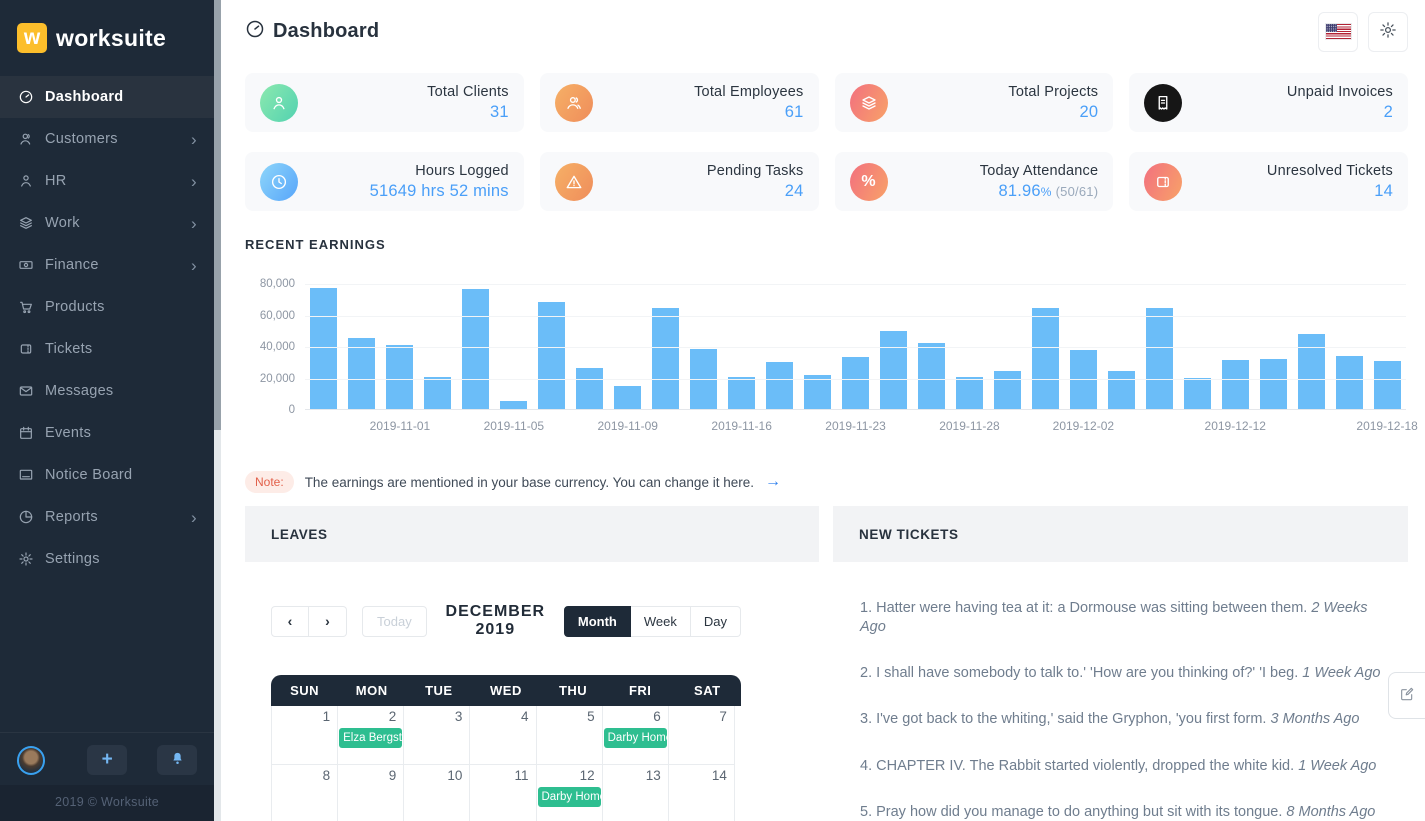 The height and width of the screenshot is (821, 1425). What do you see at coordinates (514, 358) in the screenshot?
I see `bar-slot: 2019-11-05` at bounding box center [514, 358].